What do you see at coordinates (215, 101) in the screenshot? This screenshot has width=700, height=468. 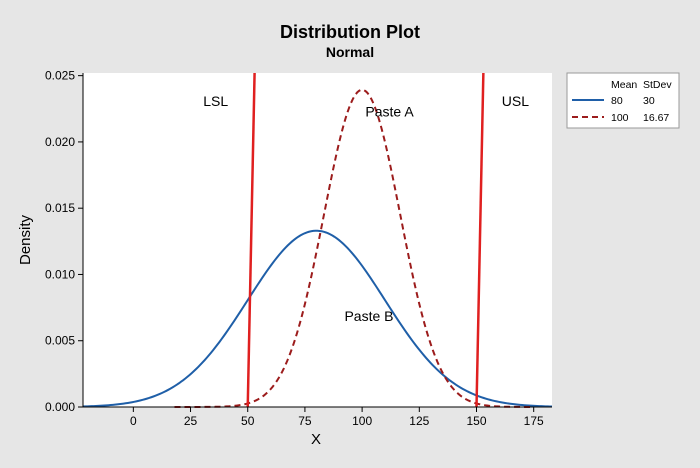 I see `annotation-lsl: LSL` at bounding box center [215, 101].